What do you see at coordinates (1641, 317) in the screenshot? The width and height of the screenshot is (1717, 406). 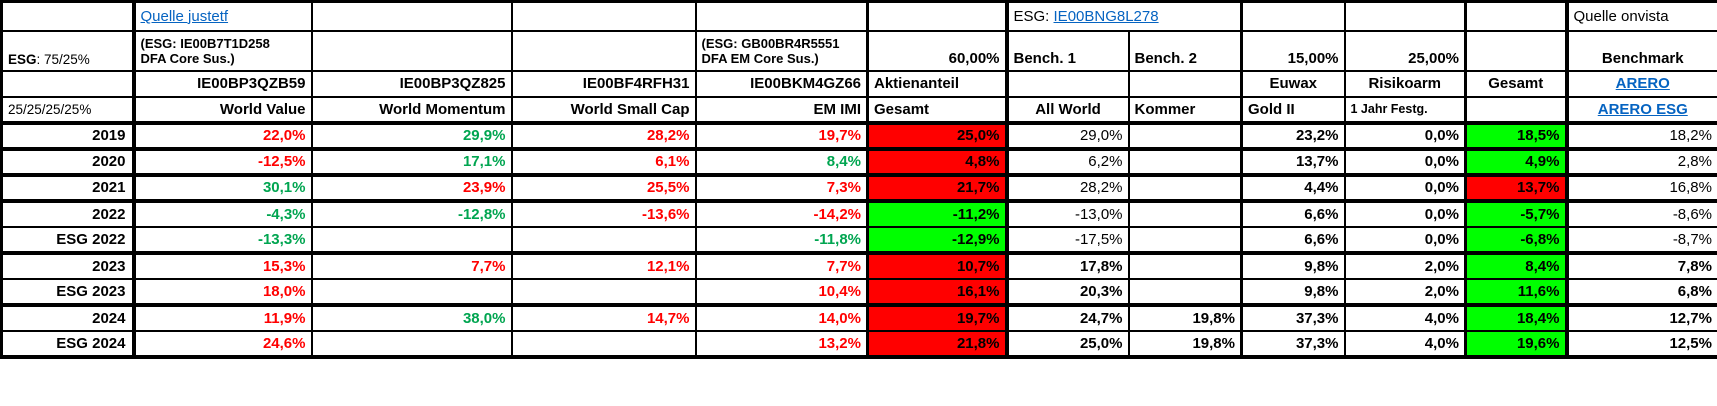 I see `cell-2024-benchmark: 12,7%` at bounding box center [1641, 317].